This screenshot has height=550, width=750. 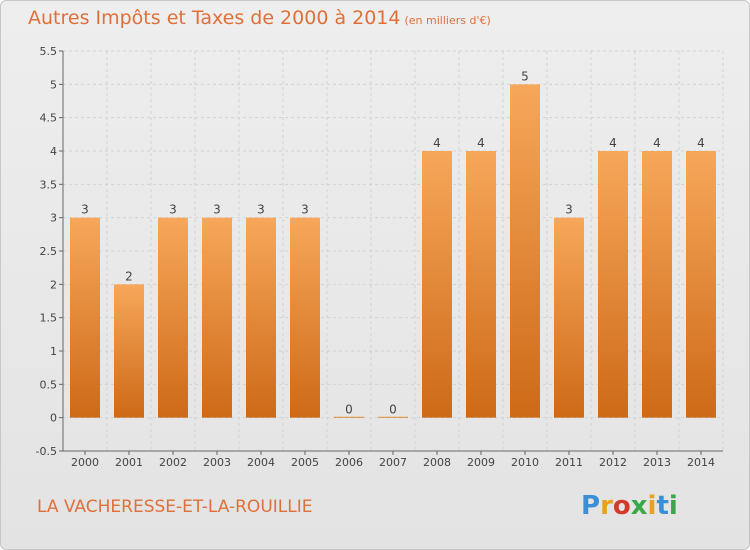 I want to click on x-tick-label-2008: 2008, so click(x=437, y=462).